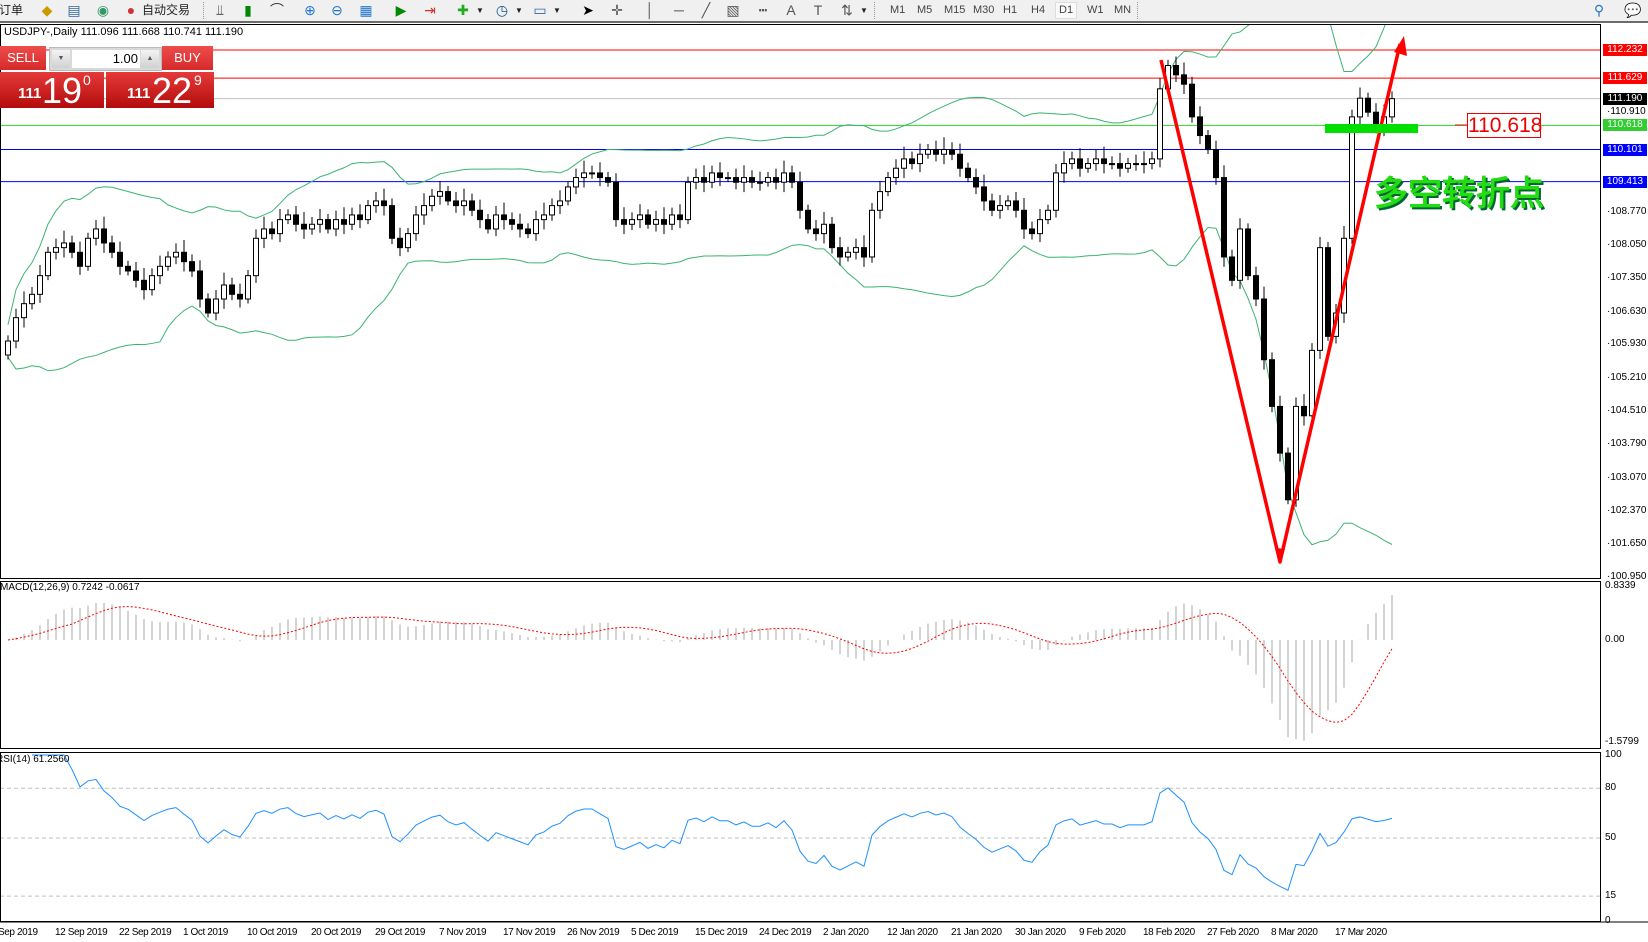  Describe the element at coordinates (502, 10) in the screenshot. I see `periods-icon: ◷` at that location.